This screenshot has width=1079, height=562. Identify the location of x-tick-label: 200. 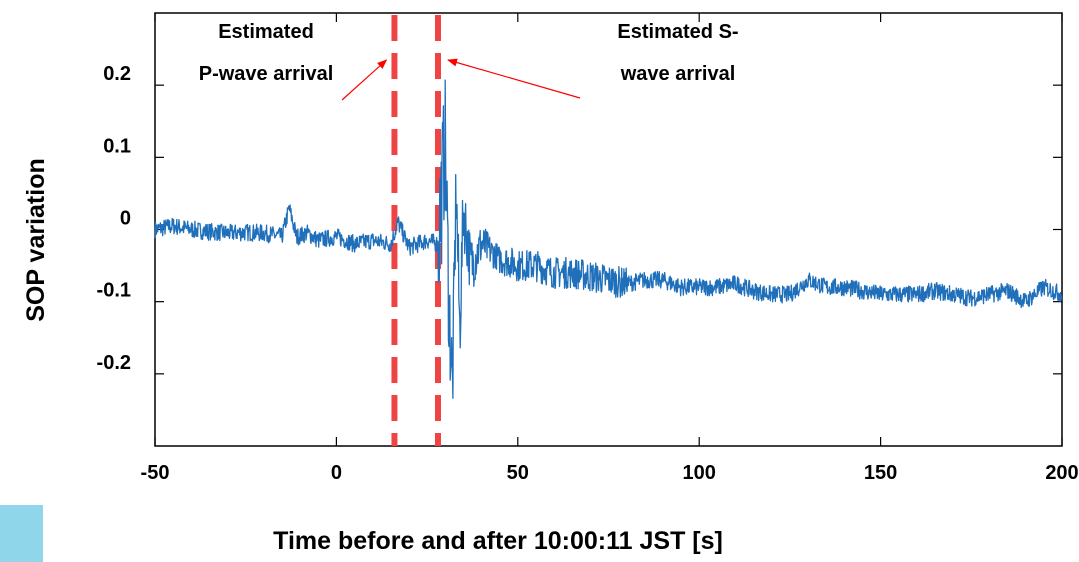
(1061, 473).